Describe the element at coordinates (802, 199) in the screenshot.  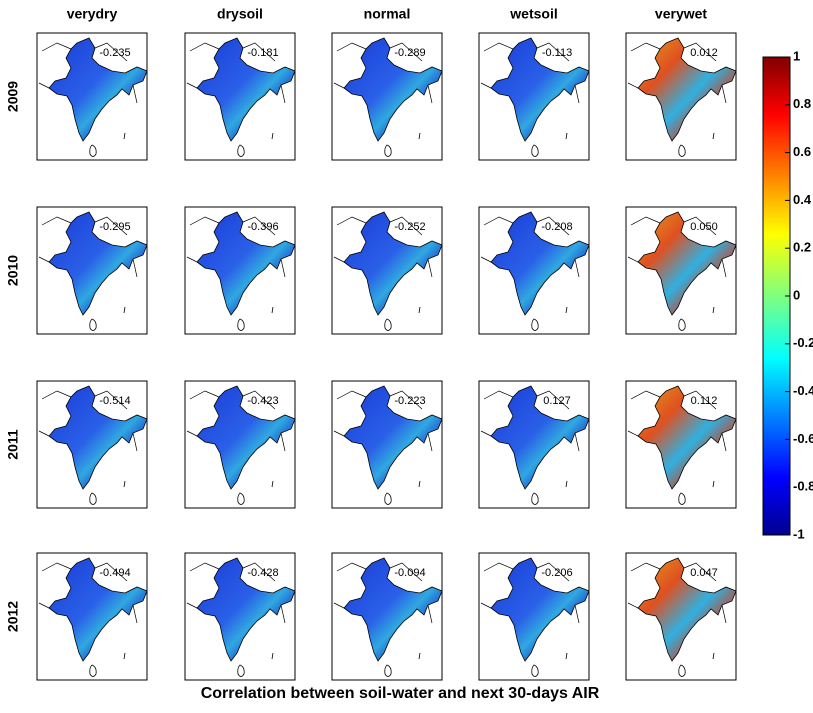
I see `tick-label: 0.4` at that location.